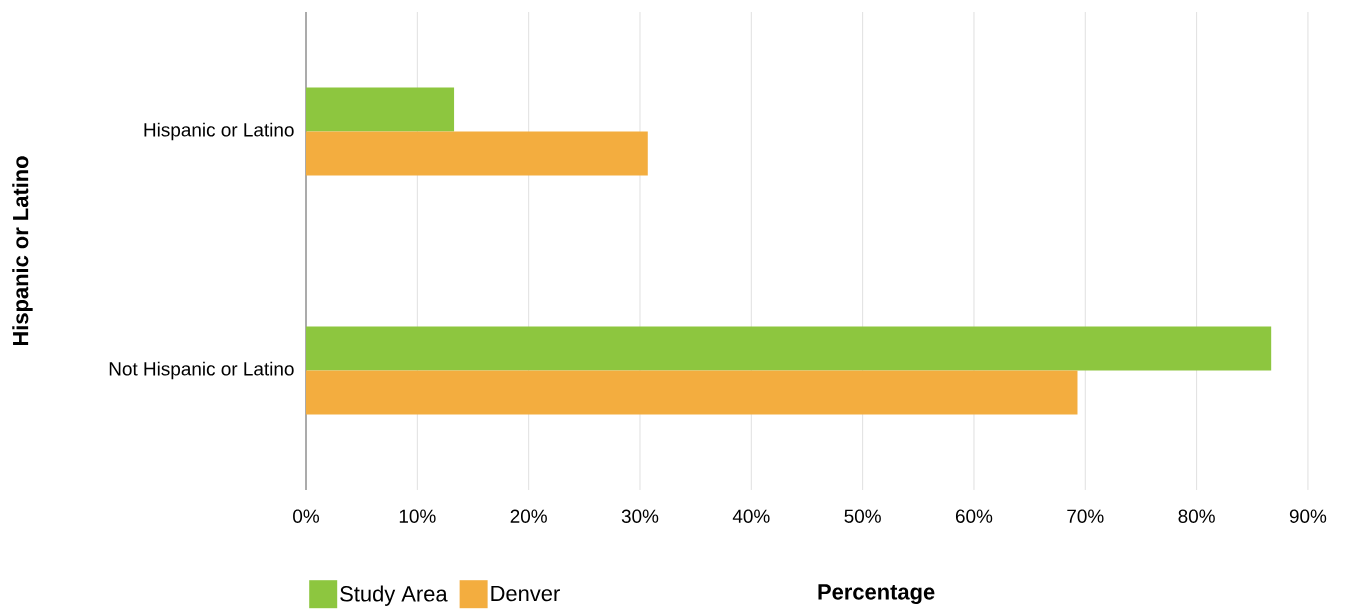 The image size is (1345, 610). I want to click on x-tick-label: 60%, so click(974, 516).